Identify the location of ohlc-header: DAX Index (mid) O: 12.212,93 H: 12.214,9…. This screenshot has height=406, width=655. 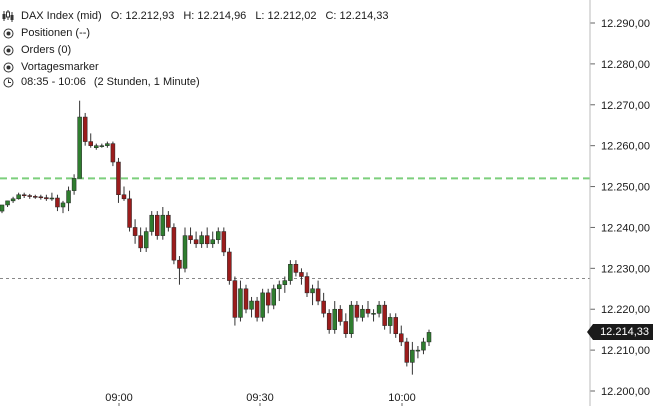
(195, 16).